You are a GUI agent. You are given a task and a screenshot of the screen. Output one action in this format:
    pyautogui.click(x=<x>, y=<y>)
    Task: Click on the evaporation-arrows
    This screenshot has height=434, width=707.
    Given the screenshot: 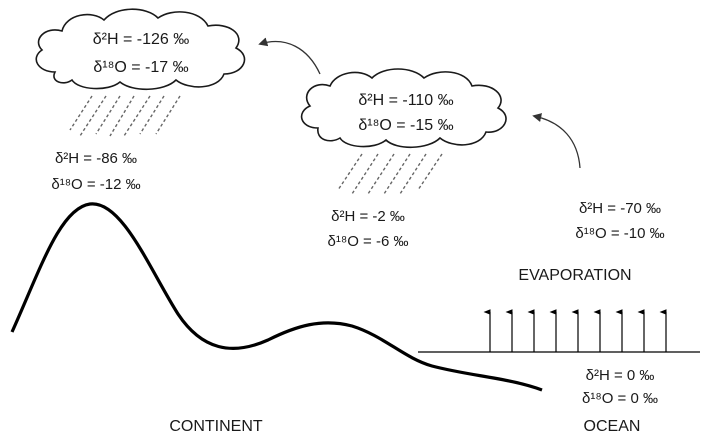 What is the action you would take?
    pyautogui.click(x=575, y=330)
    